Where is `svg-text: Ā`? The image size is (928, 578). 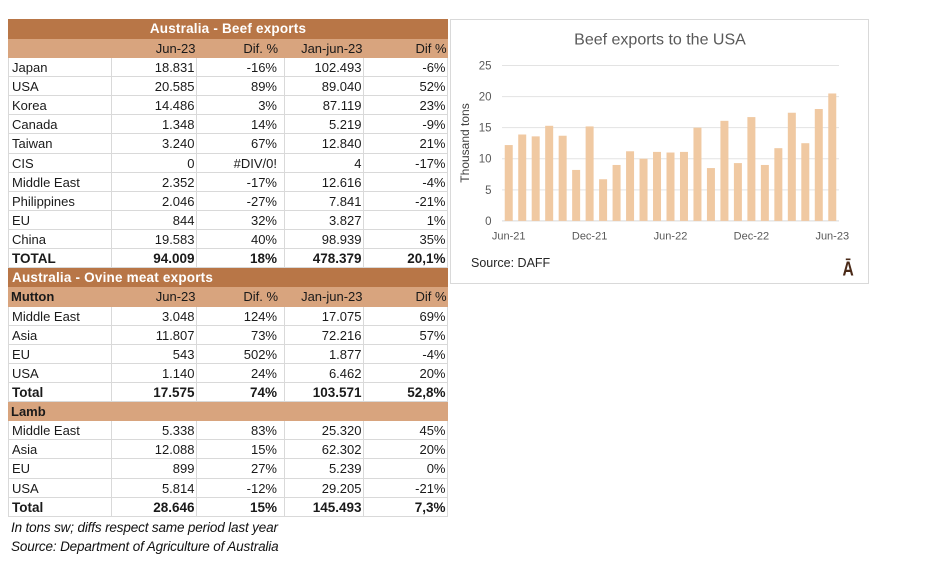
svg-text: Ā is located at coordinates (848, 269).